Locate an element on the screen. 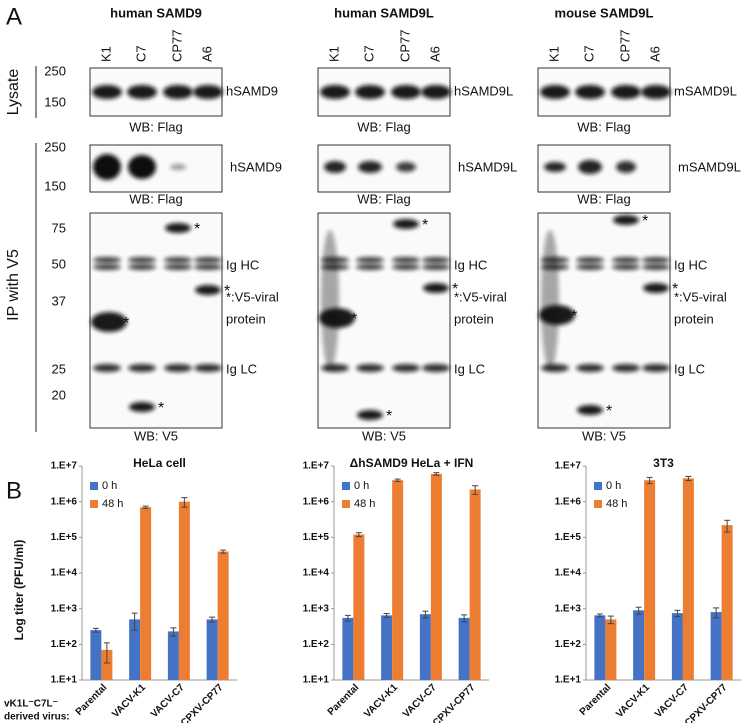 The width and height of the screenshot is (750, 723). y-tick-label: 1.E+5 is located at coordinates (316, 537).